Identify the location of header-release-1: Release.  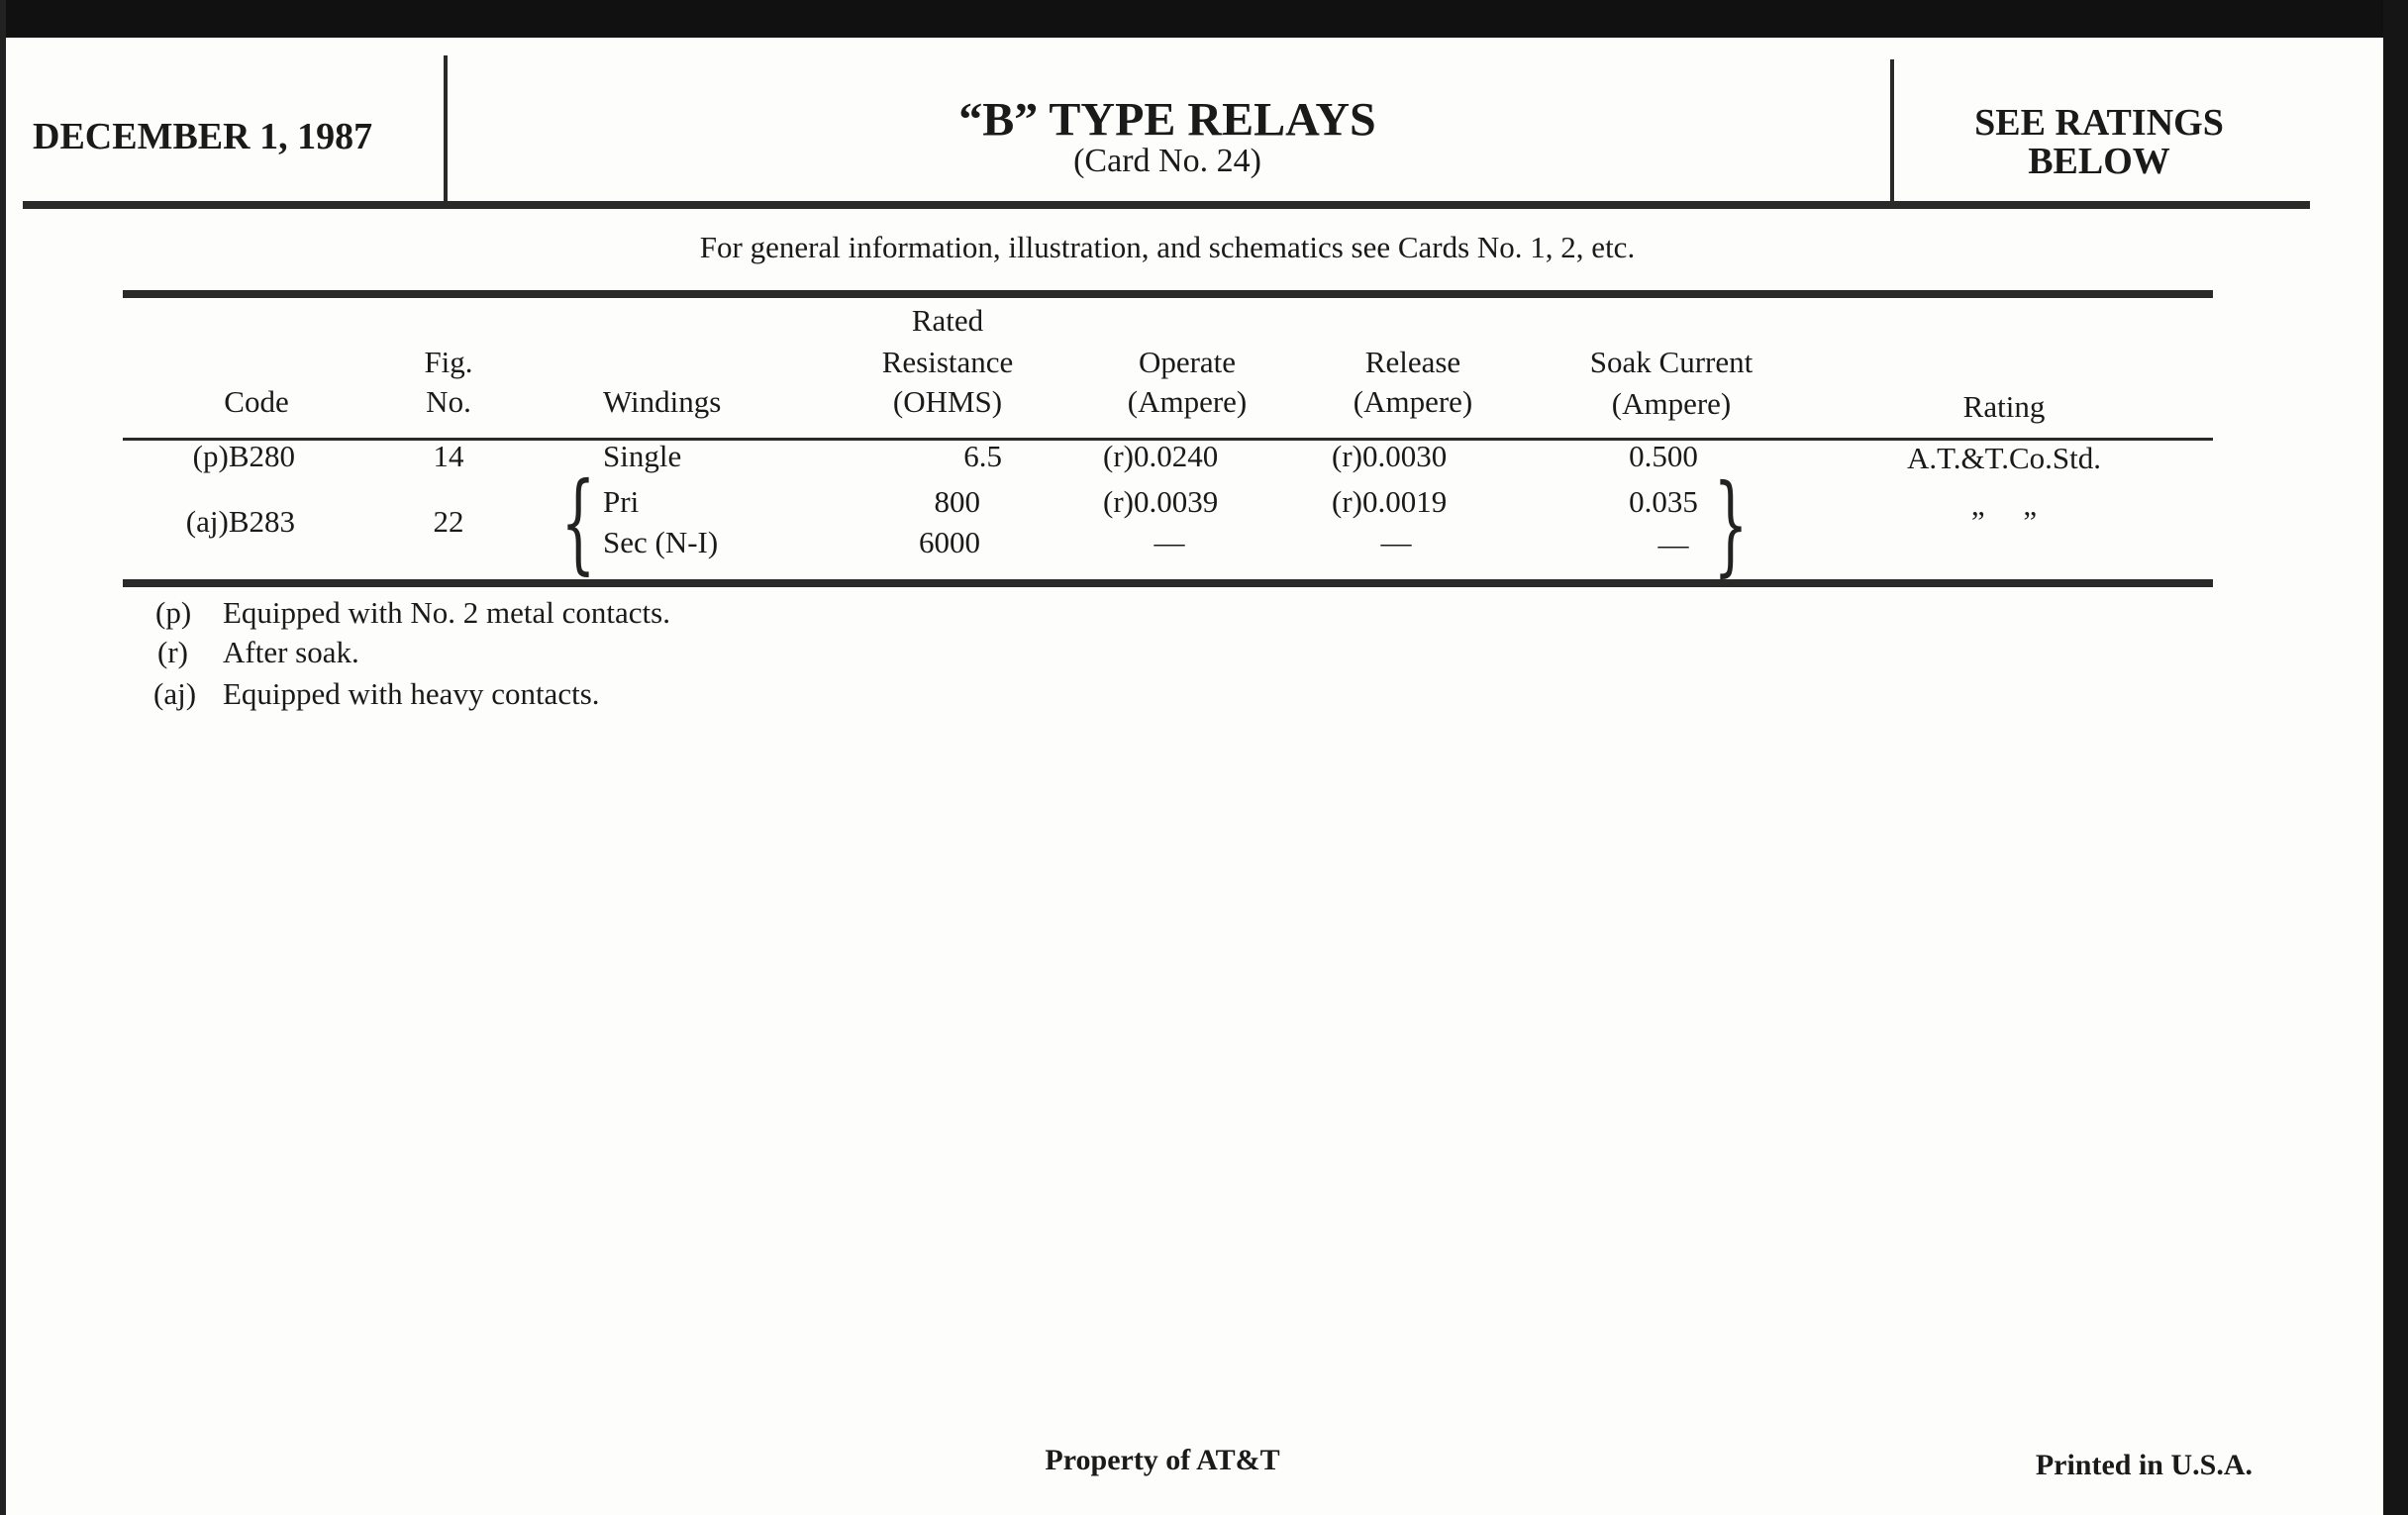
(1412, 362).